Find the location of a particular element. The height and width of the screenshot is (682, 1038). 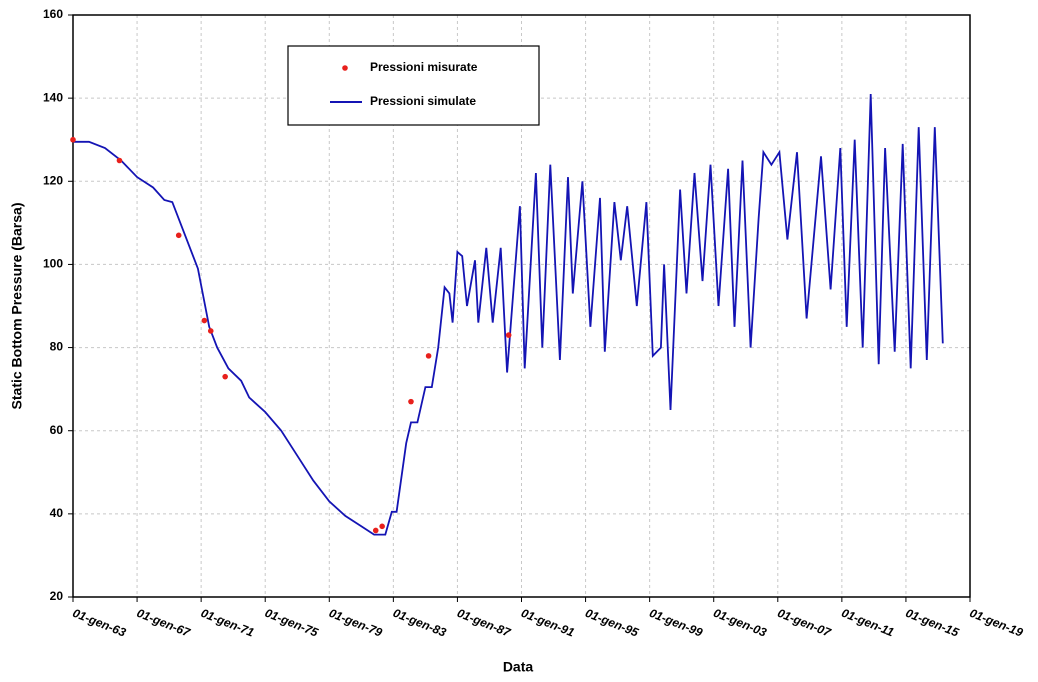

x-tick-label: 01-gen-99 is located at coordinates (675, 623).